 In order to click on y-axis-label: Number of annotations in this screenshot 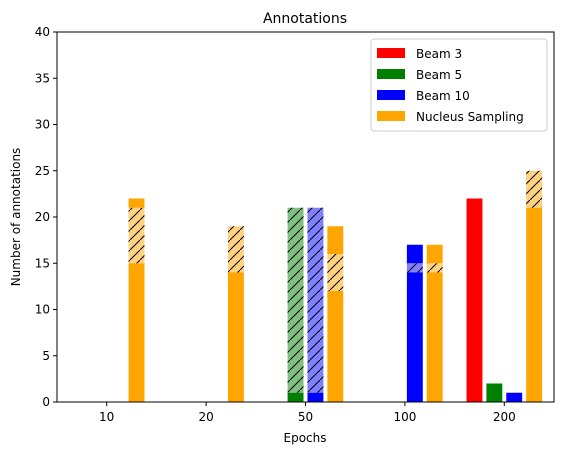, I will do `click(16, 217)`.